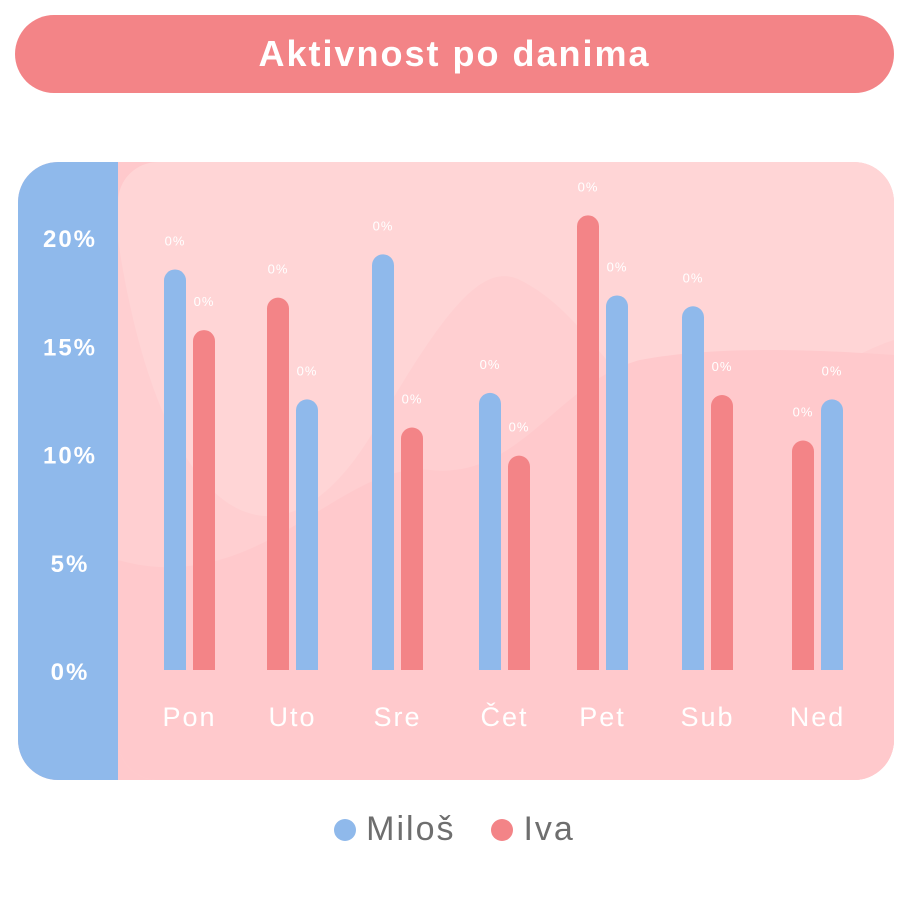 The height and width of the screenshot is (909, 909). I want to click on chart-title: Aktivnost po danima, so click(454, 53).